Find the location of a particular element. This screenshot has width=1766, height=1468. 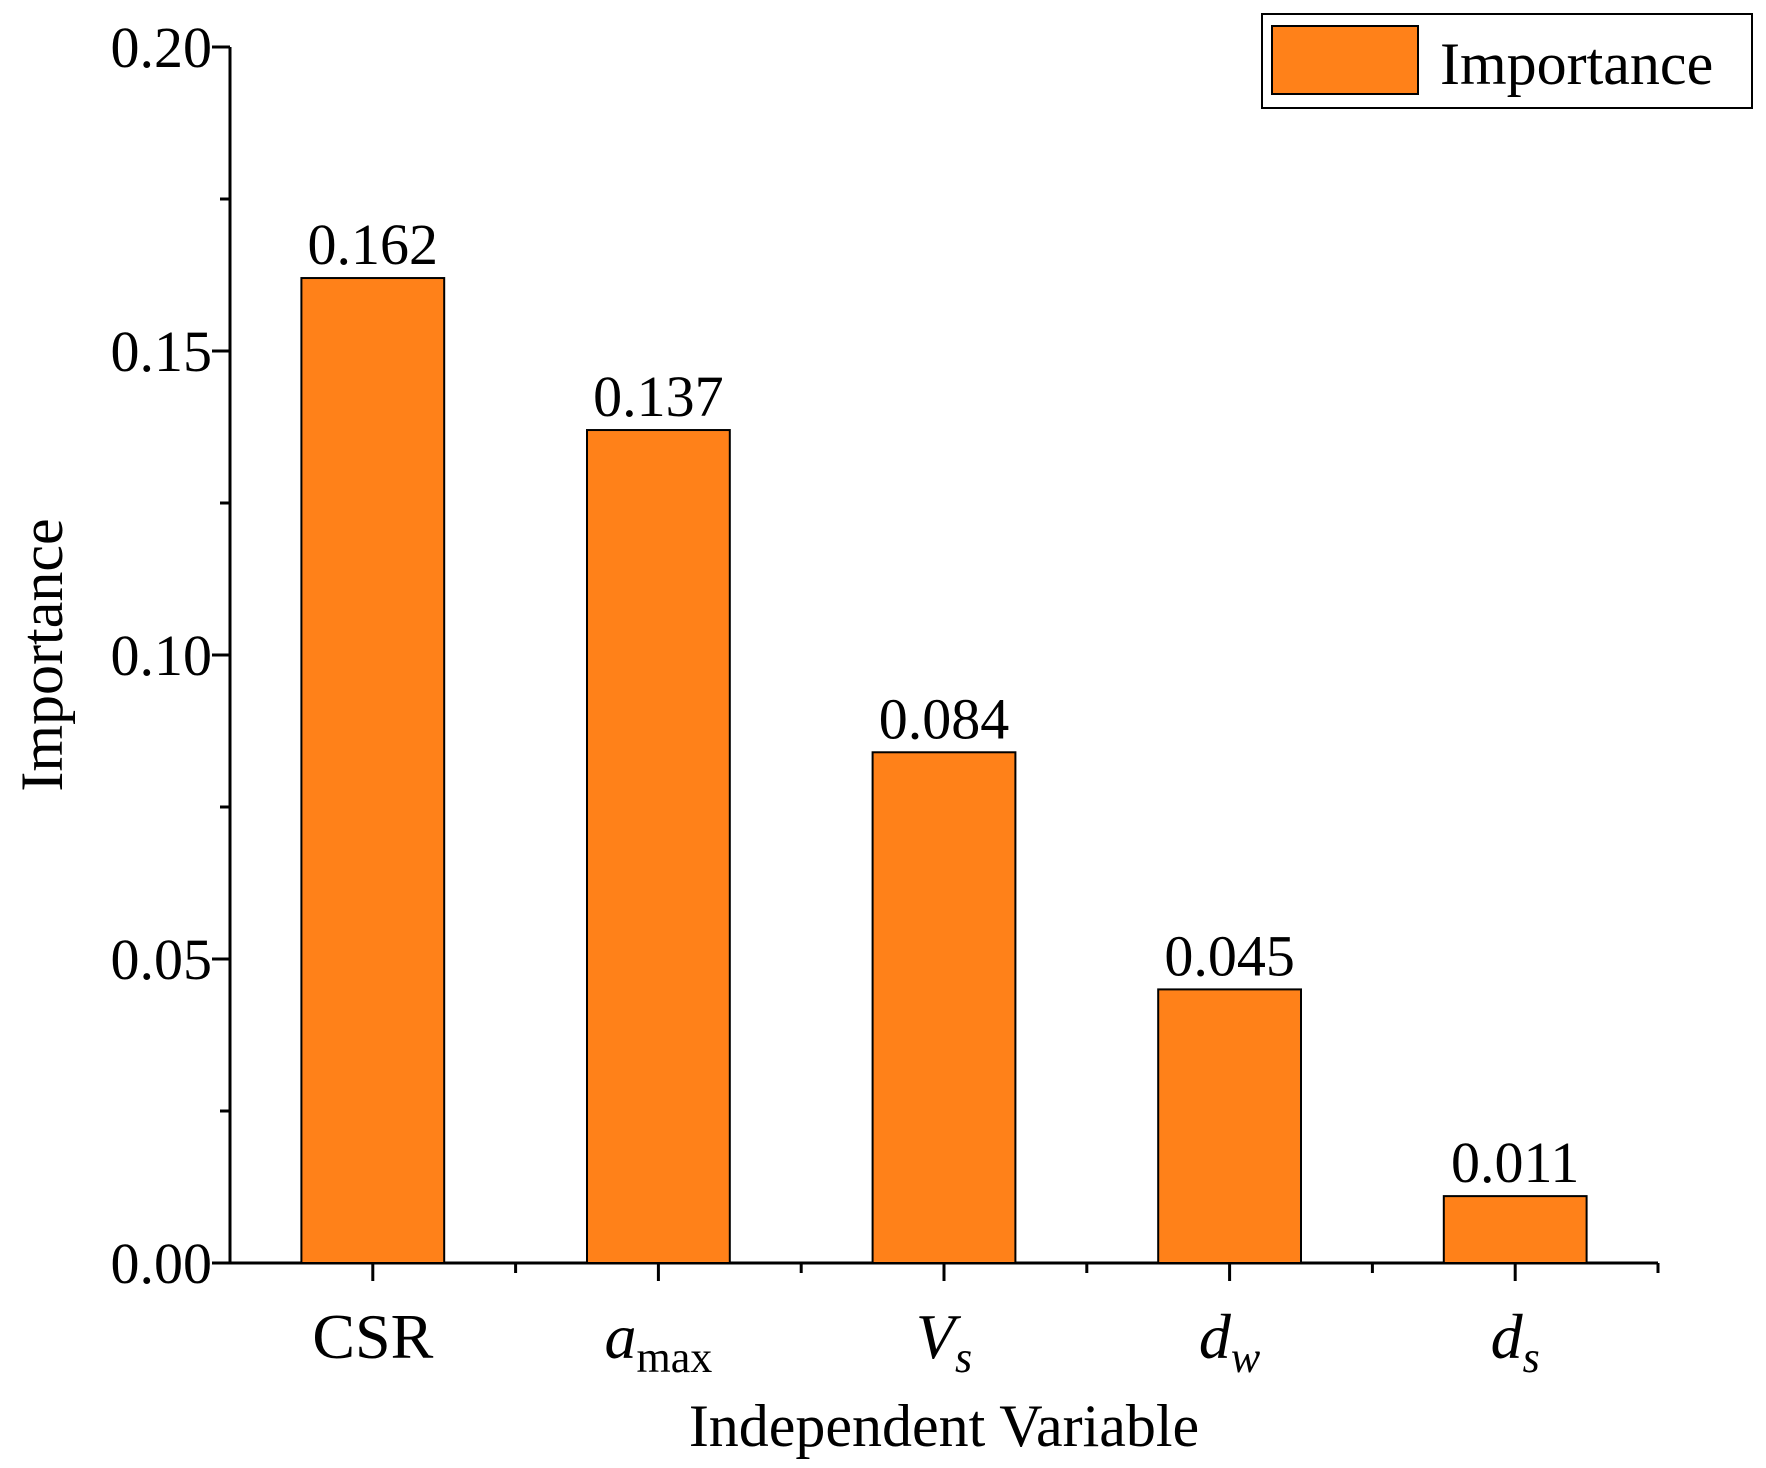

x-category-label: amax is located at coordinates (659, 1341).